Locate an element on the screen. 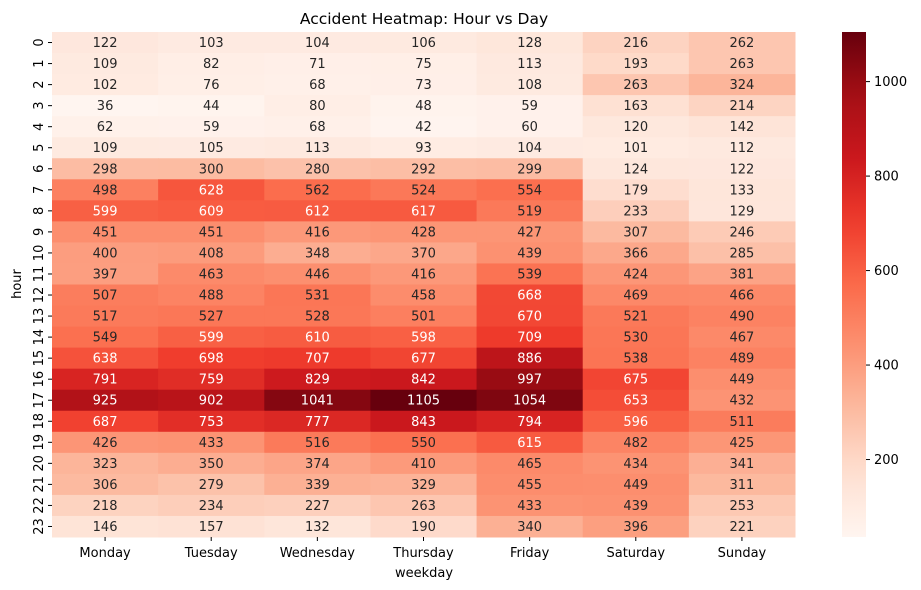 The width and height of the screenshot is (921, 590). cell-value-label: 341 is located at coordinates (742, 464).